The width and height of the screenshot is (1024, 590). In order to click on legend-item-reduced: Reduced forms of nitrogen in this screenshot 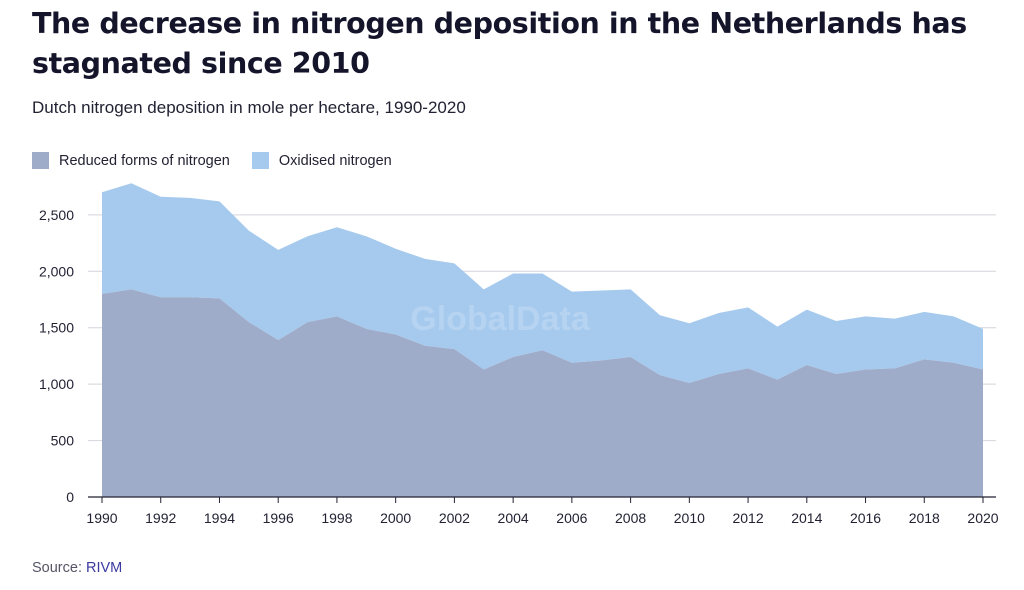, I will do `click(131, 160)`.